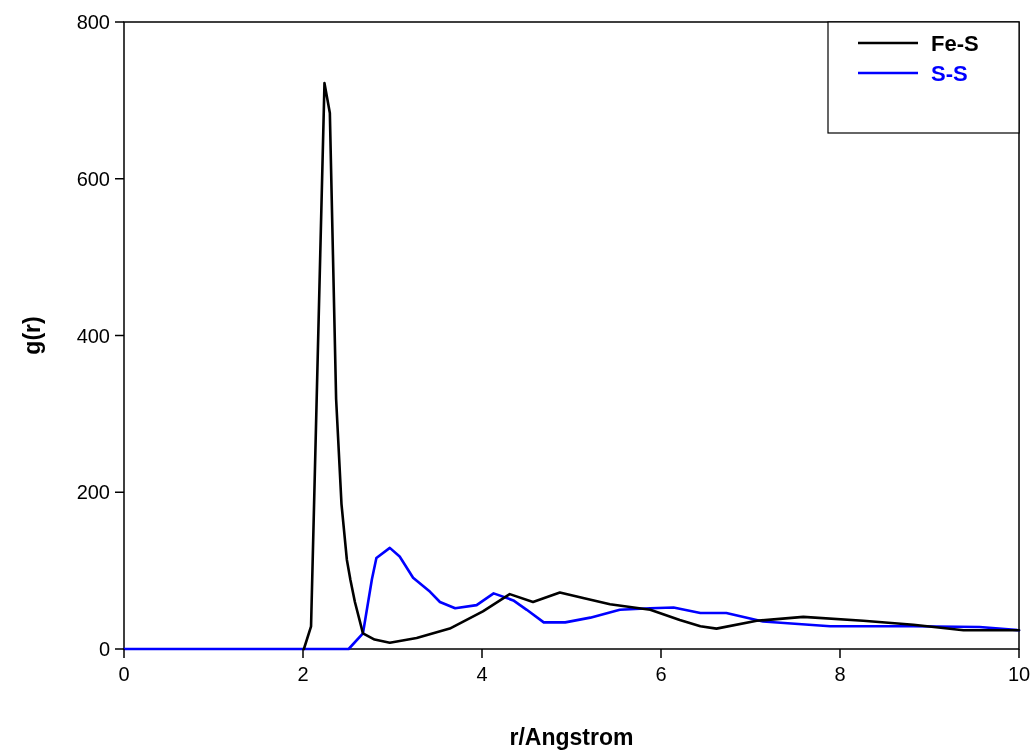 Image resolution: width=1034 pixels, height=753 pixels. What do you see at coordinates (1019, 674) in the screenshot?
I see `x-tick-label: 10` at bounding box center [1019, 674].